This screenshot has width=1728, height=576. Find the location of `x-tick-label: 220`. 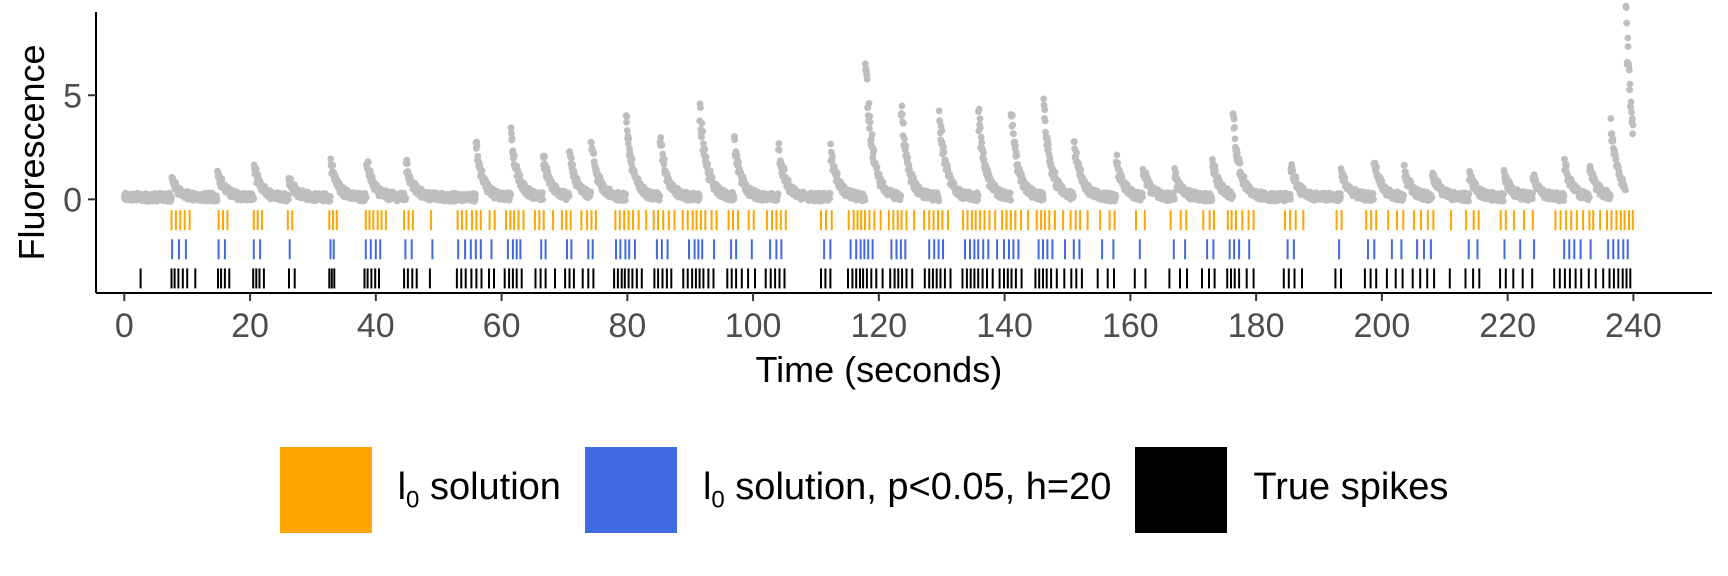

x-tick-label: 220 is located at coordinates (1507, 326).